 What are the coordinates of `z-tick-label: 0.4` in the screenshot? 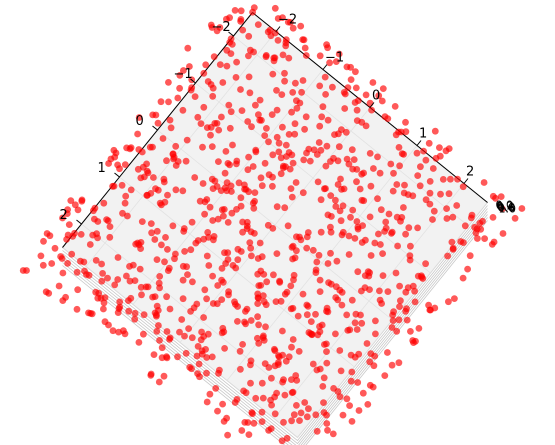 It's located at (506, 206).